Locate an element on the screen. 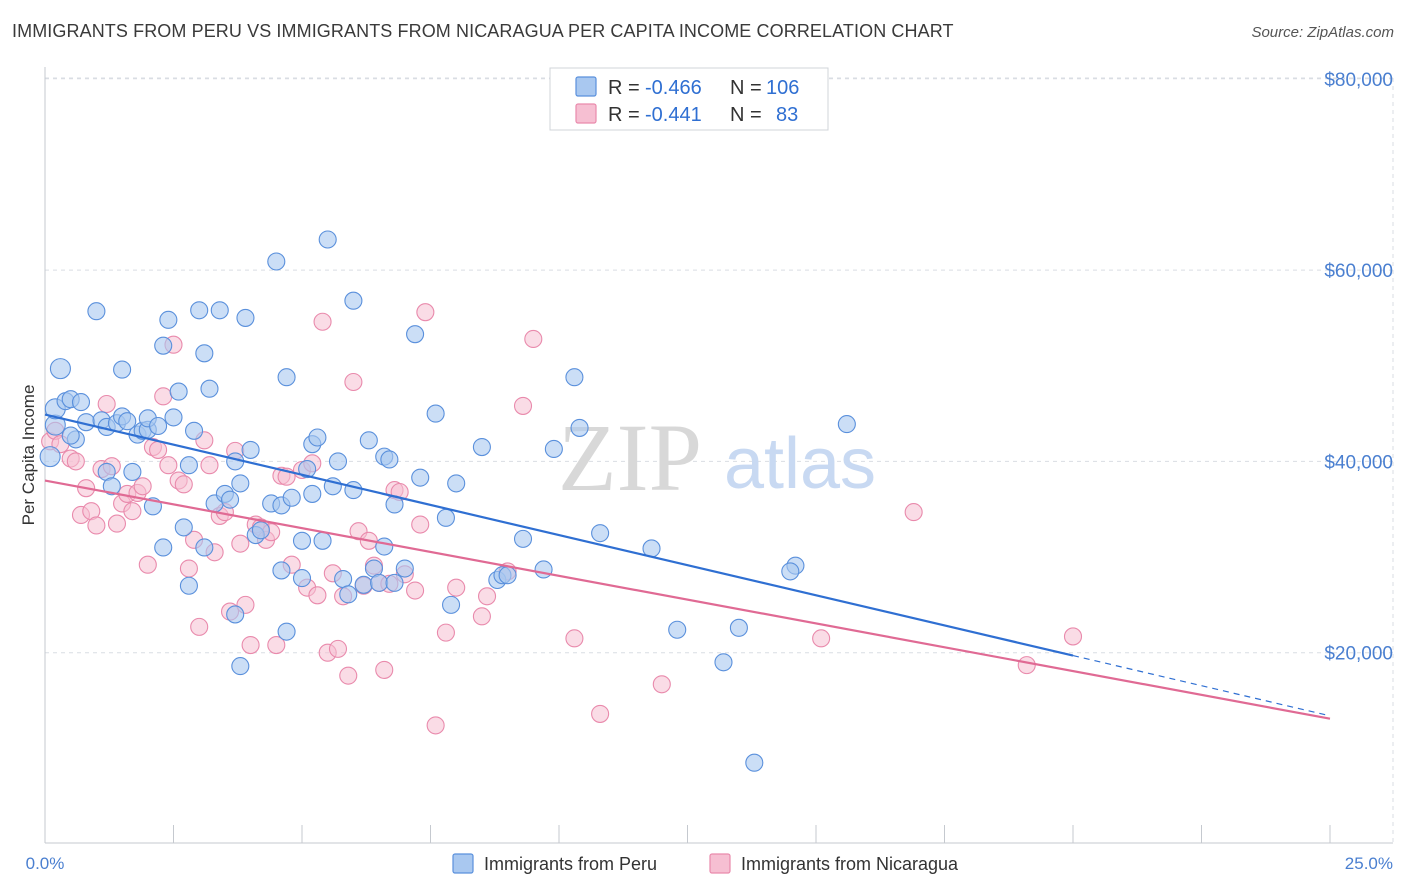 This screenshot has height=892, width=1406. legend-nicaragua-r-value: -0.441 is located at coordinates (673, 115).